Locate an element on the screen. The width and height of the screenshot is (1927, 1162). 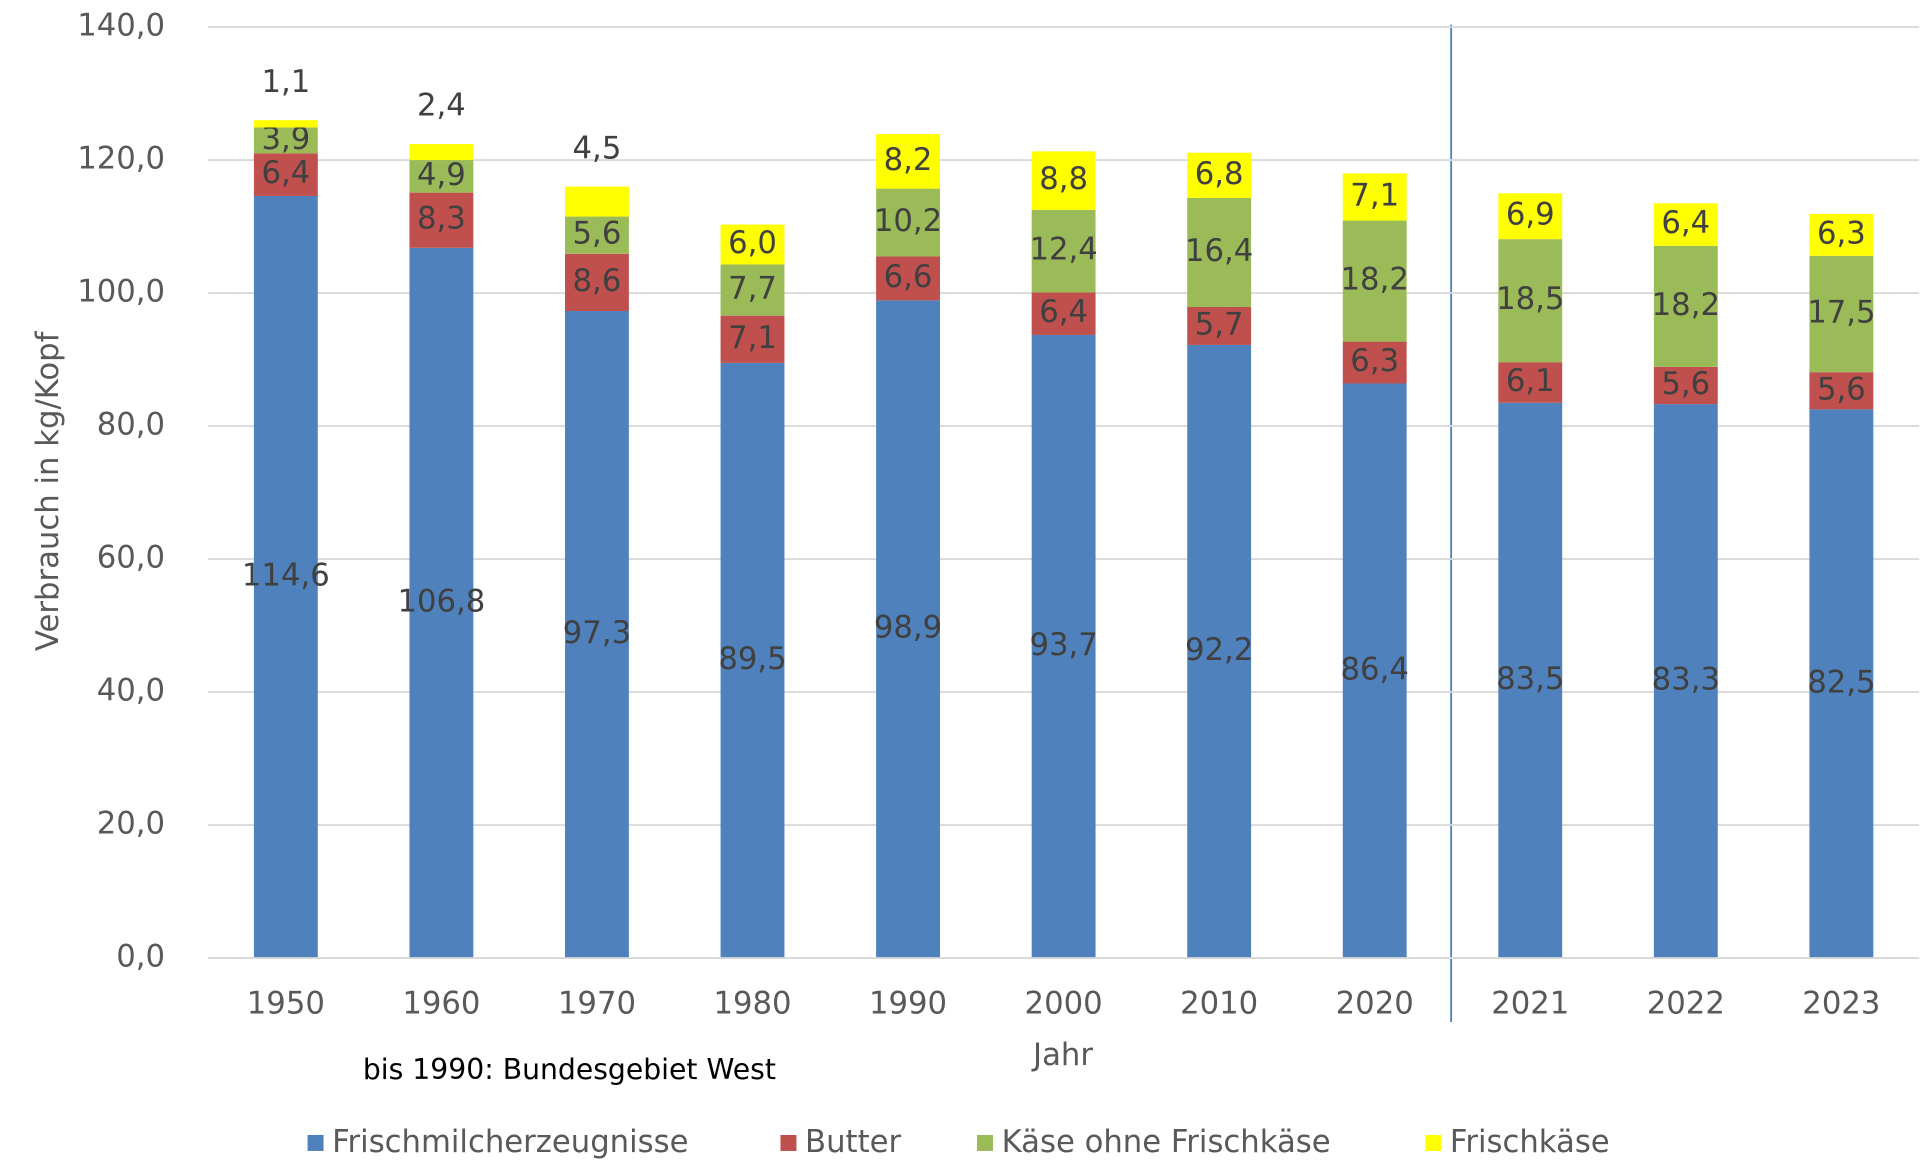
value-label: 8,6 is located at coordinates (597, 281).